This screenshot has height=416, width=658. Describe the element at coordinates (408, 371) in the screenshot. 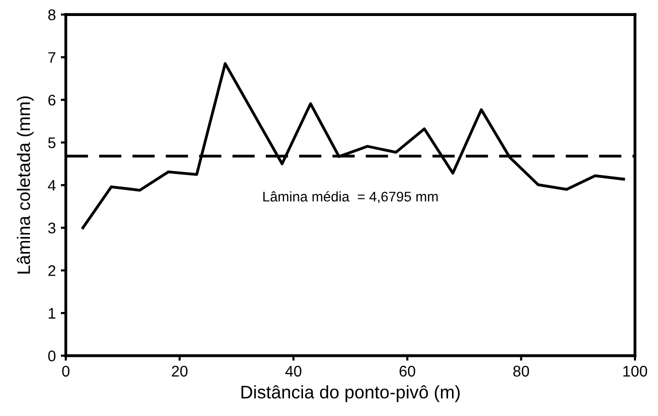

I see `x-tick-label: 60` at that location.